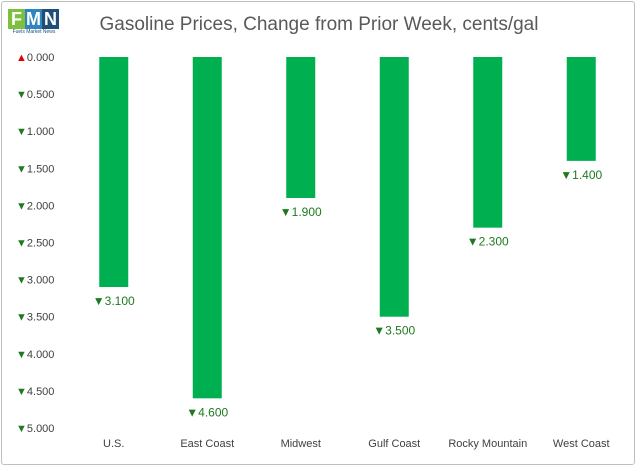 Image resolution: width=638 pixels, height=468 pixels. I want to click on y-tick-label: ▼1.500, so click(35, 169).